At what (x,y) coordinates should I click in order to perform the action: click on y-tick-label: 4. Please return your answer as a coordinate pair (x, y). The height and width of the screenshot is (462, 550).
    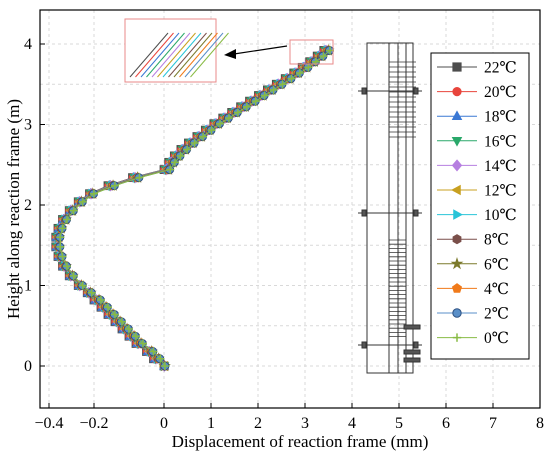
    Looking at the image, I should click on (28, 44).